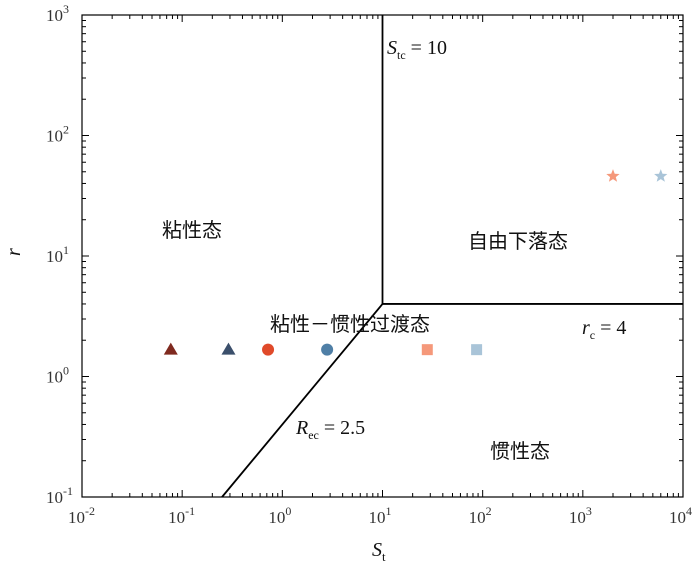  What do you see at coordinates (350, 324) in the screenshot?
I see `region-label: 粘性－惯性过渡态` at bounding box center [350, 324].